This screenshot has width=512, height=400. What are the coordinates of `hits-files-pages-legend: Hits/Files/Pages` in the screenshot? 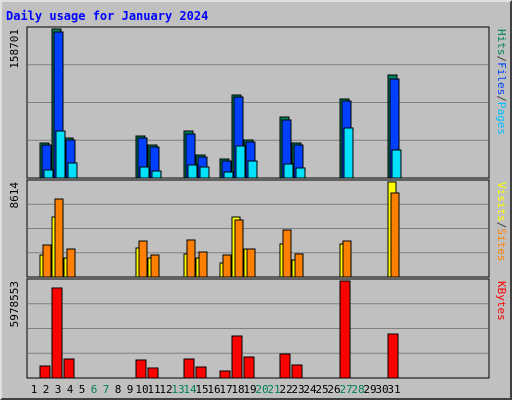 It's located at (501, 82).